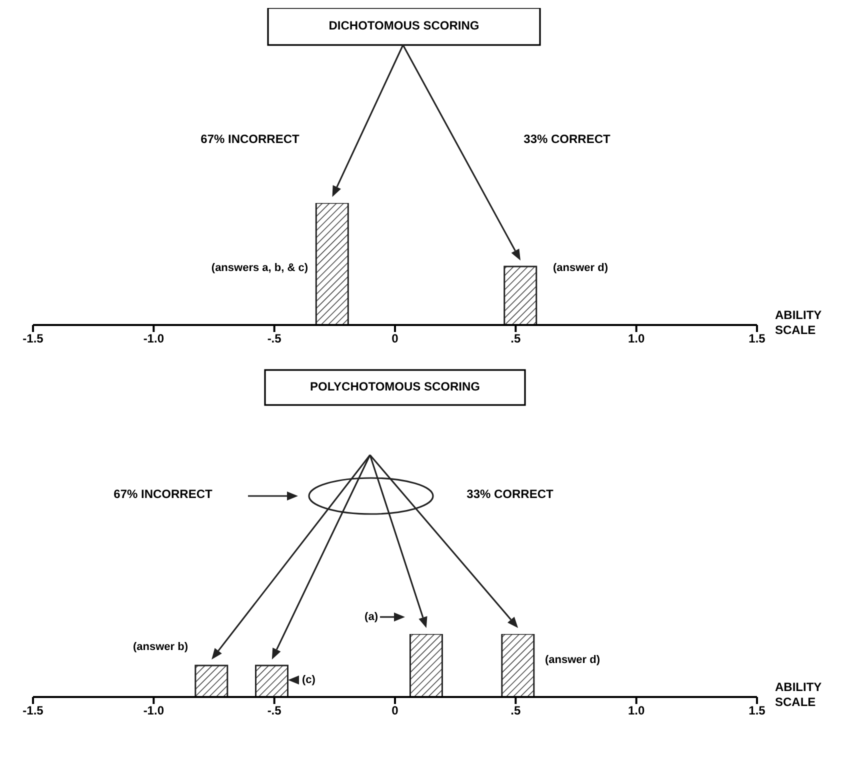 This screenshot has height=770, width=855. Describe the element at coordinates (309, 680) in the screenshot. I see `annotation: (c)` at that location.